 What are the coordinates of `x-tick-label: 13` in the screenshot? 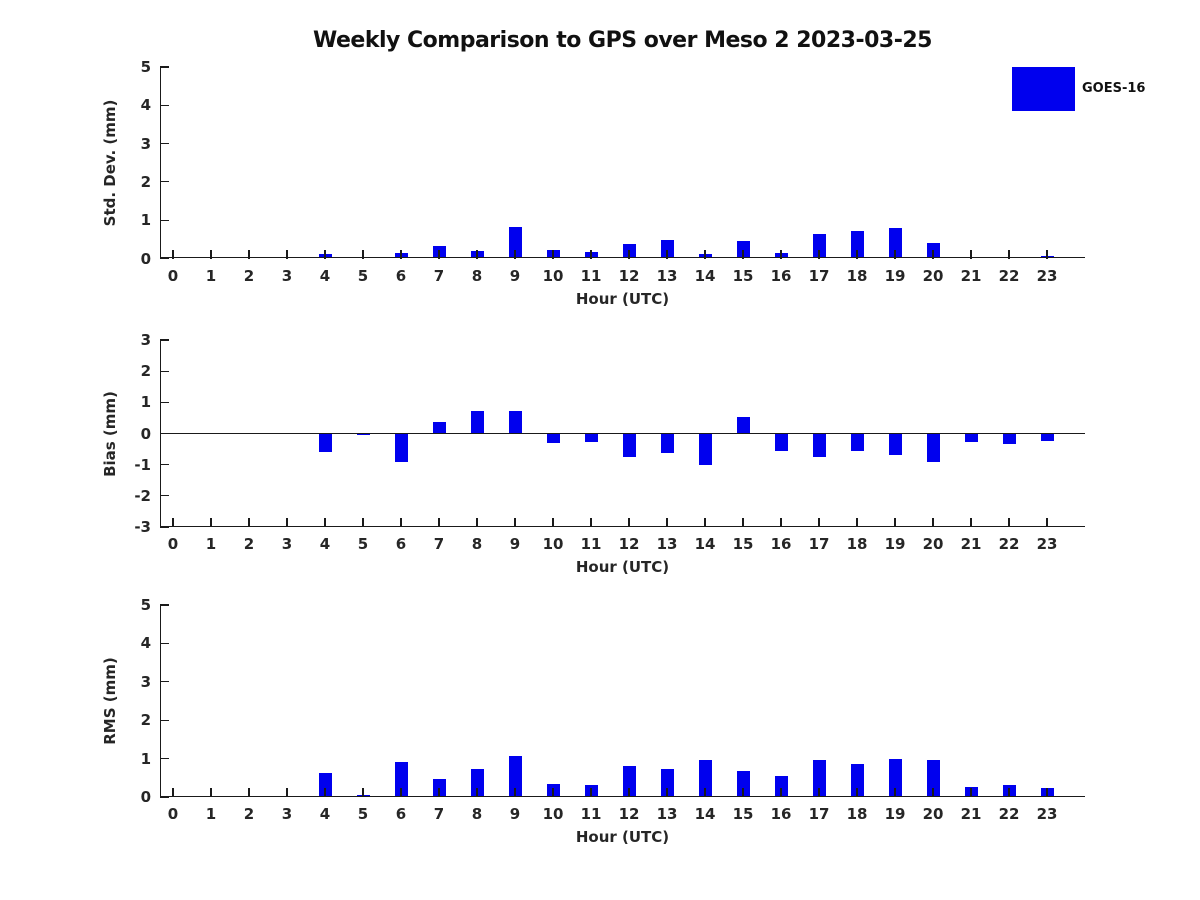 It's located at (667, 275).